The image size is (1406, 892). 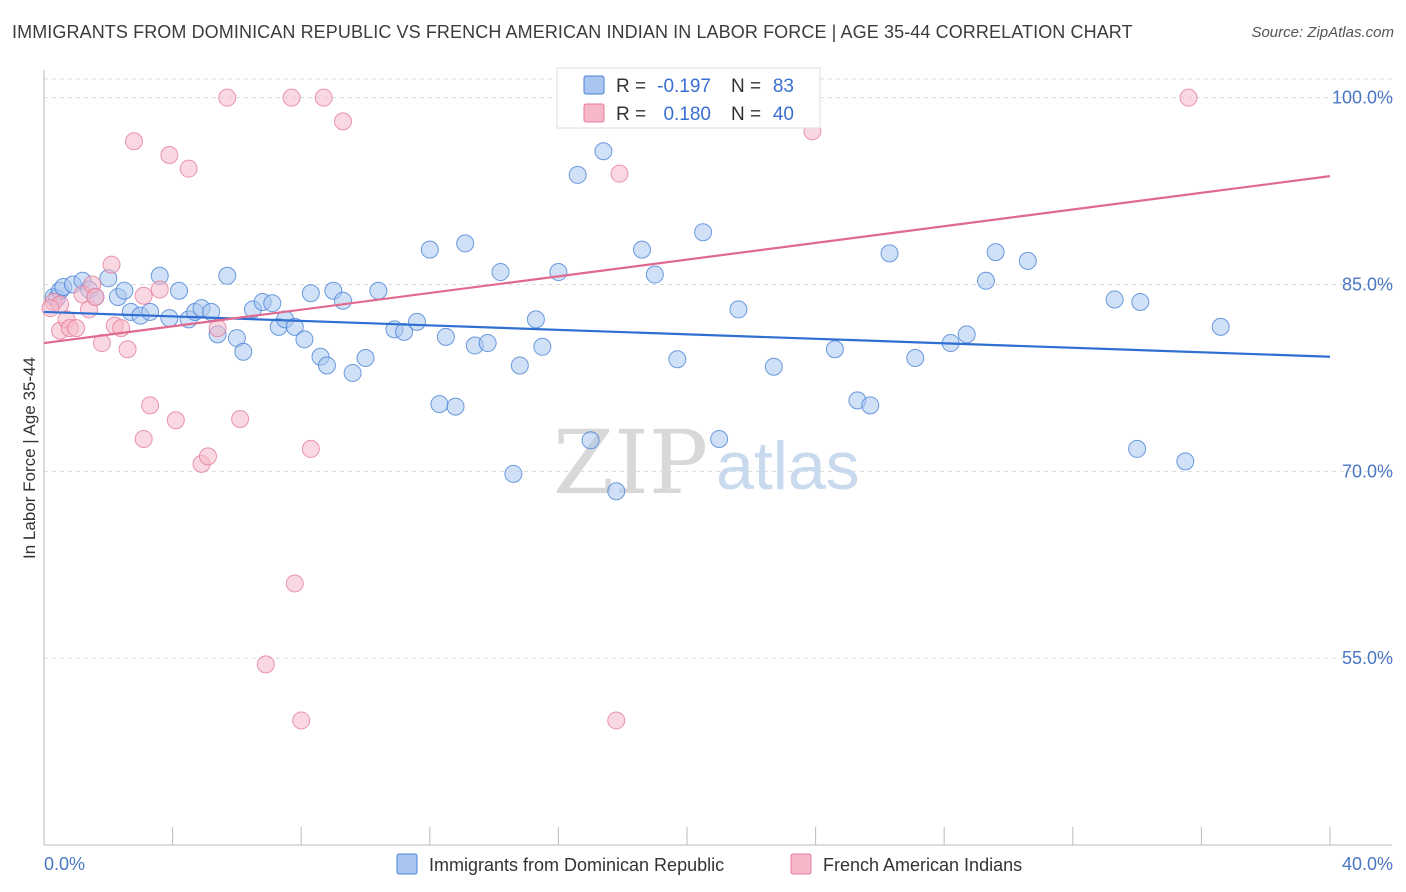 I want to click on legend-r-label-1: R =, so click(x=631, y=86).